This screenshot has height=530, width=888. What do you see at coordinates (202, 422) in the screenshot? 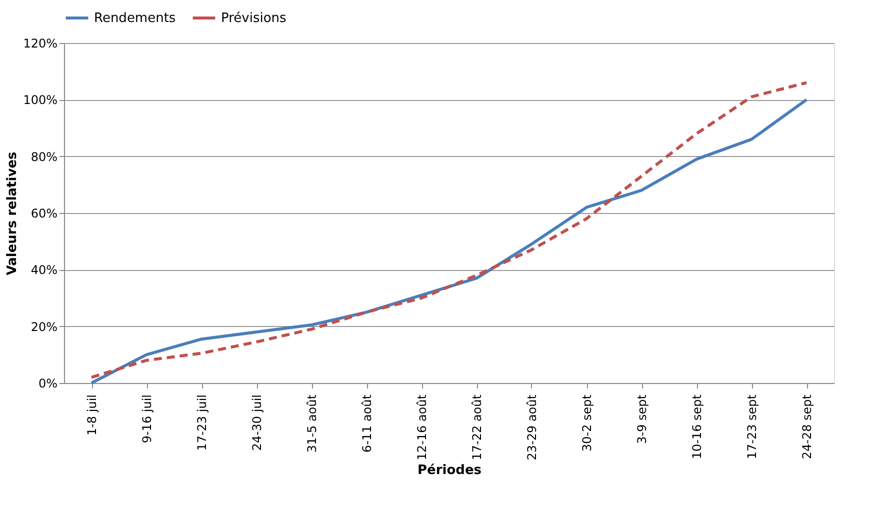
I see `x-tick-label: 17-23 juil` at bounding box center [202, 422].